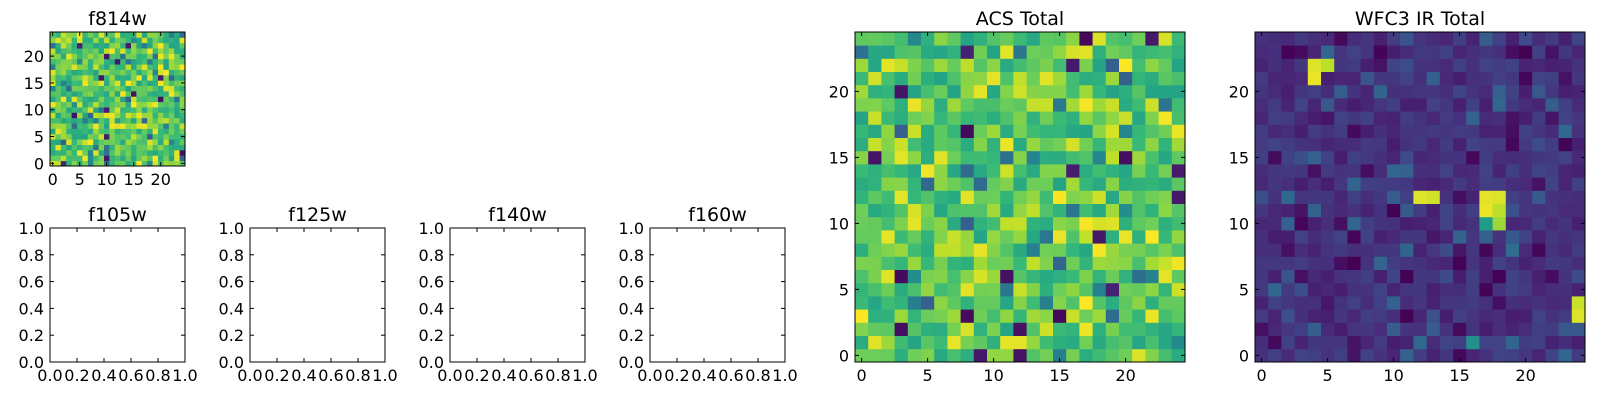  I want to click on panel-title: WFC3 IR Total, so click(1420, 19).